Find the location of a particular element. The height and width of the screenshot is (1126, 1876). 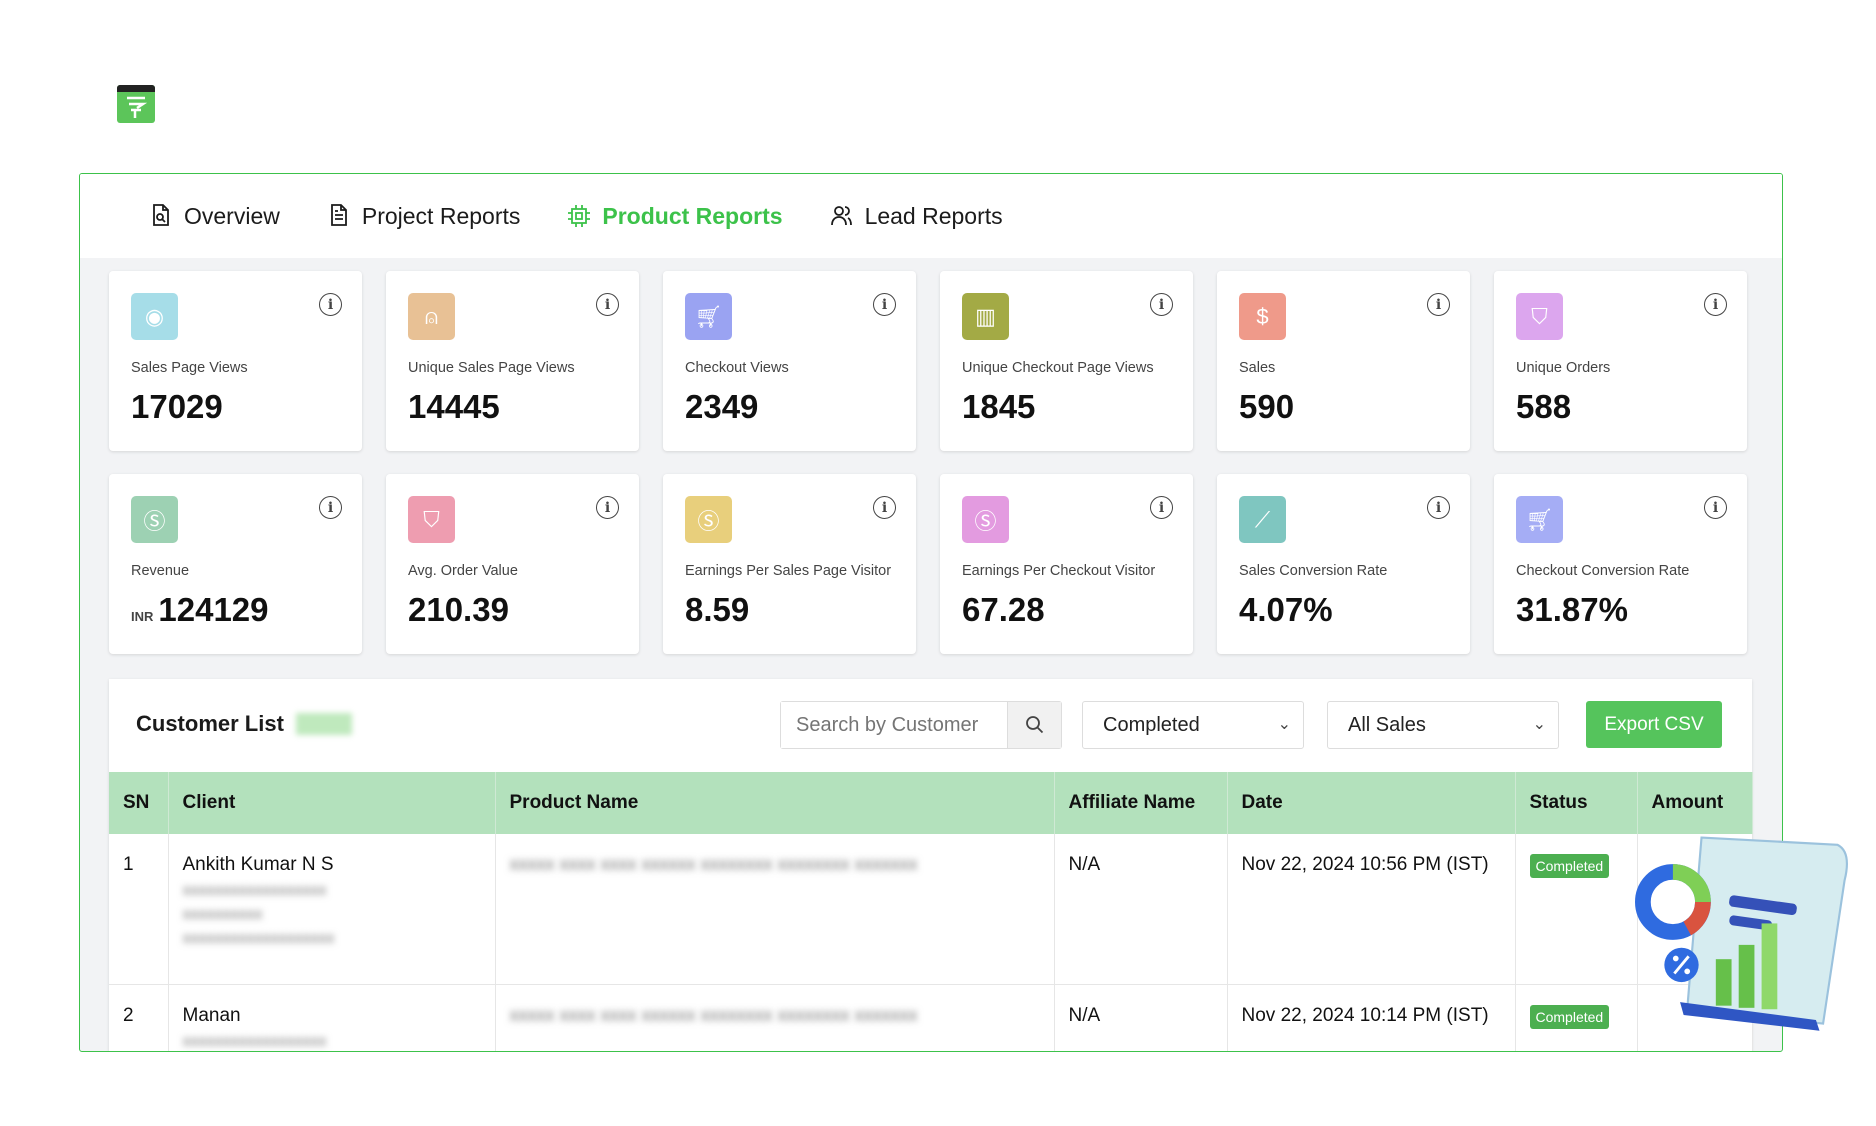

dollar-icon: $ is located at coordinates (1262, 316).